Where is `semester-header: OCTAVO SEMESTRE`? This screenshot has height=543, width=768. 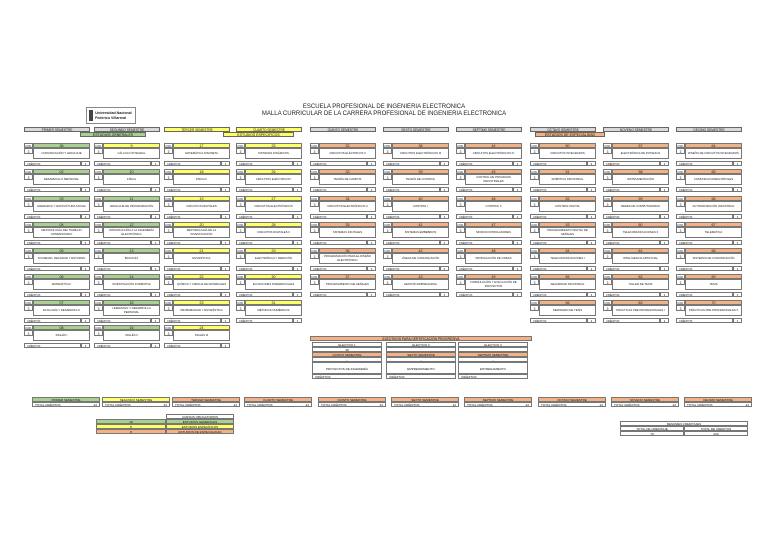
semester-header: OCTAVO SEMESTRE is located at coordinates (563, 129).